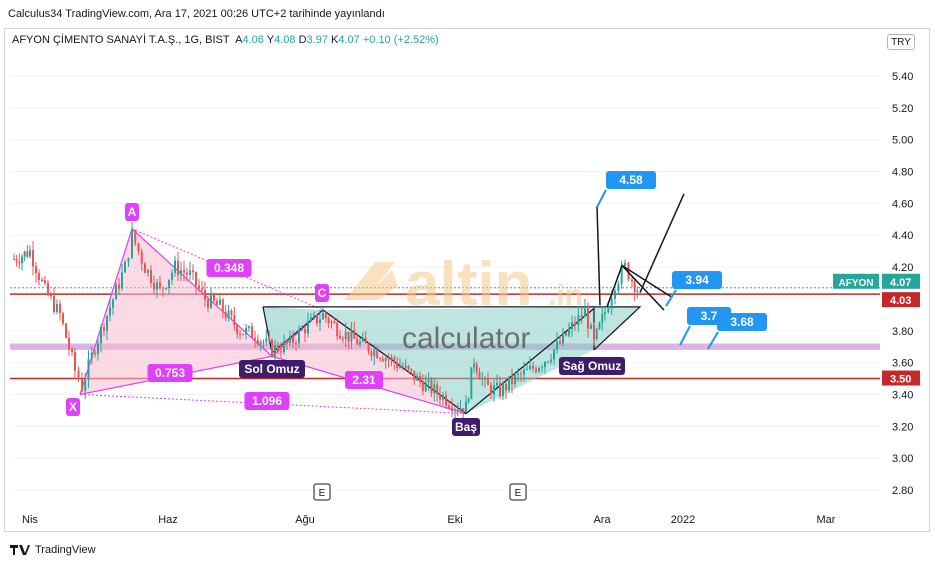 The height and width of the screenshot is (568, 935). I want to click on pattern-ratio-line, so click(202, 292).